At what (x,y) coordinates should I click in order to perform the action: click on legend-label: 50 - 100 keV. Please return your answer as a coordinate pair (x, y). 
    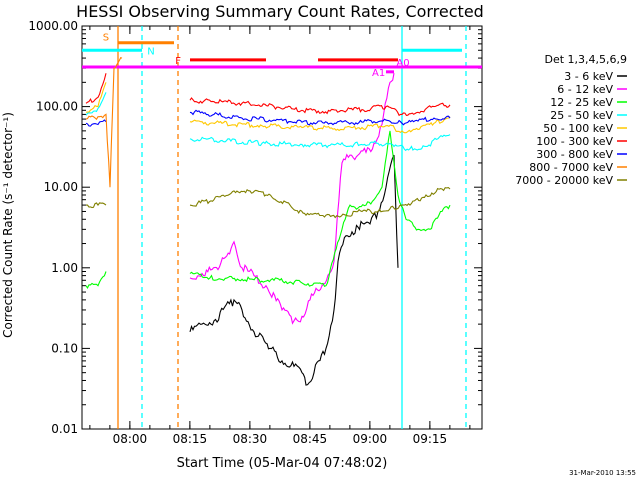
    Looking at the image, I should click on (578, 128).